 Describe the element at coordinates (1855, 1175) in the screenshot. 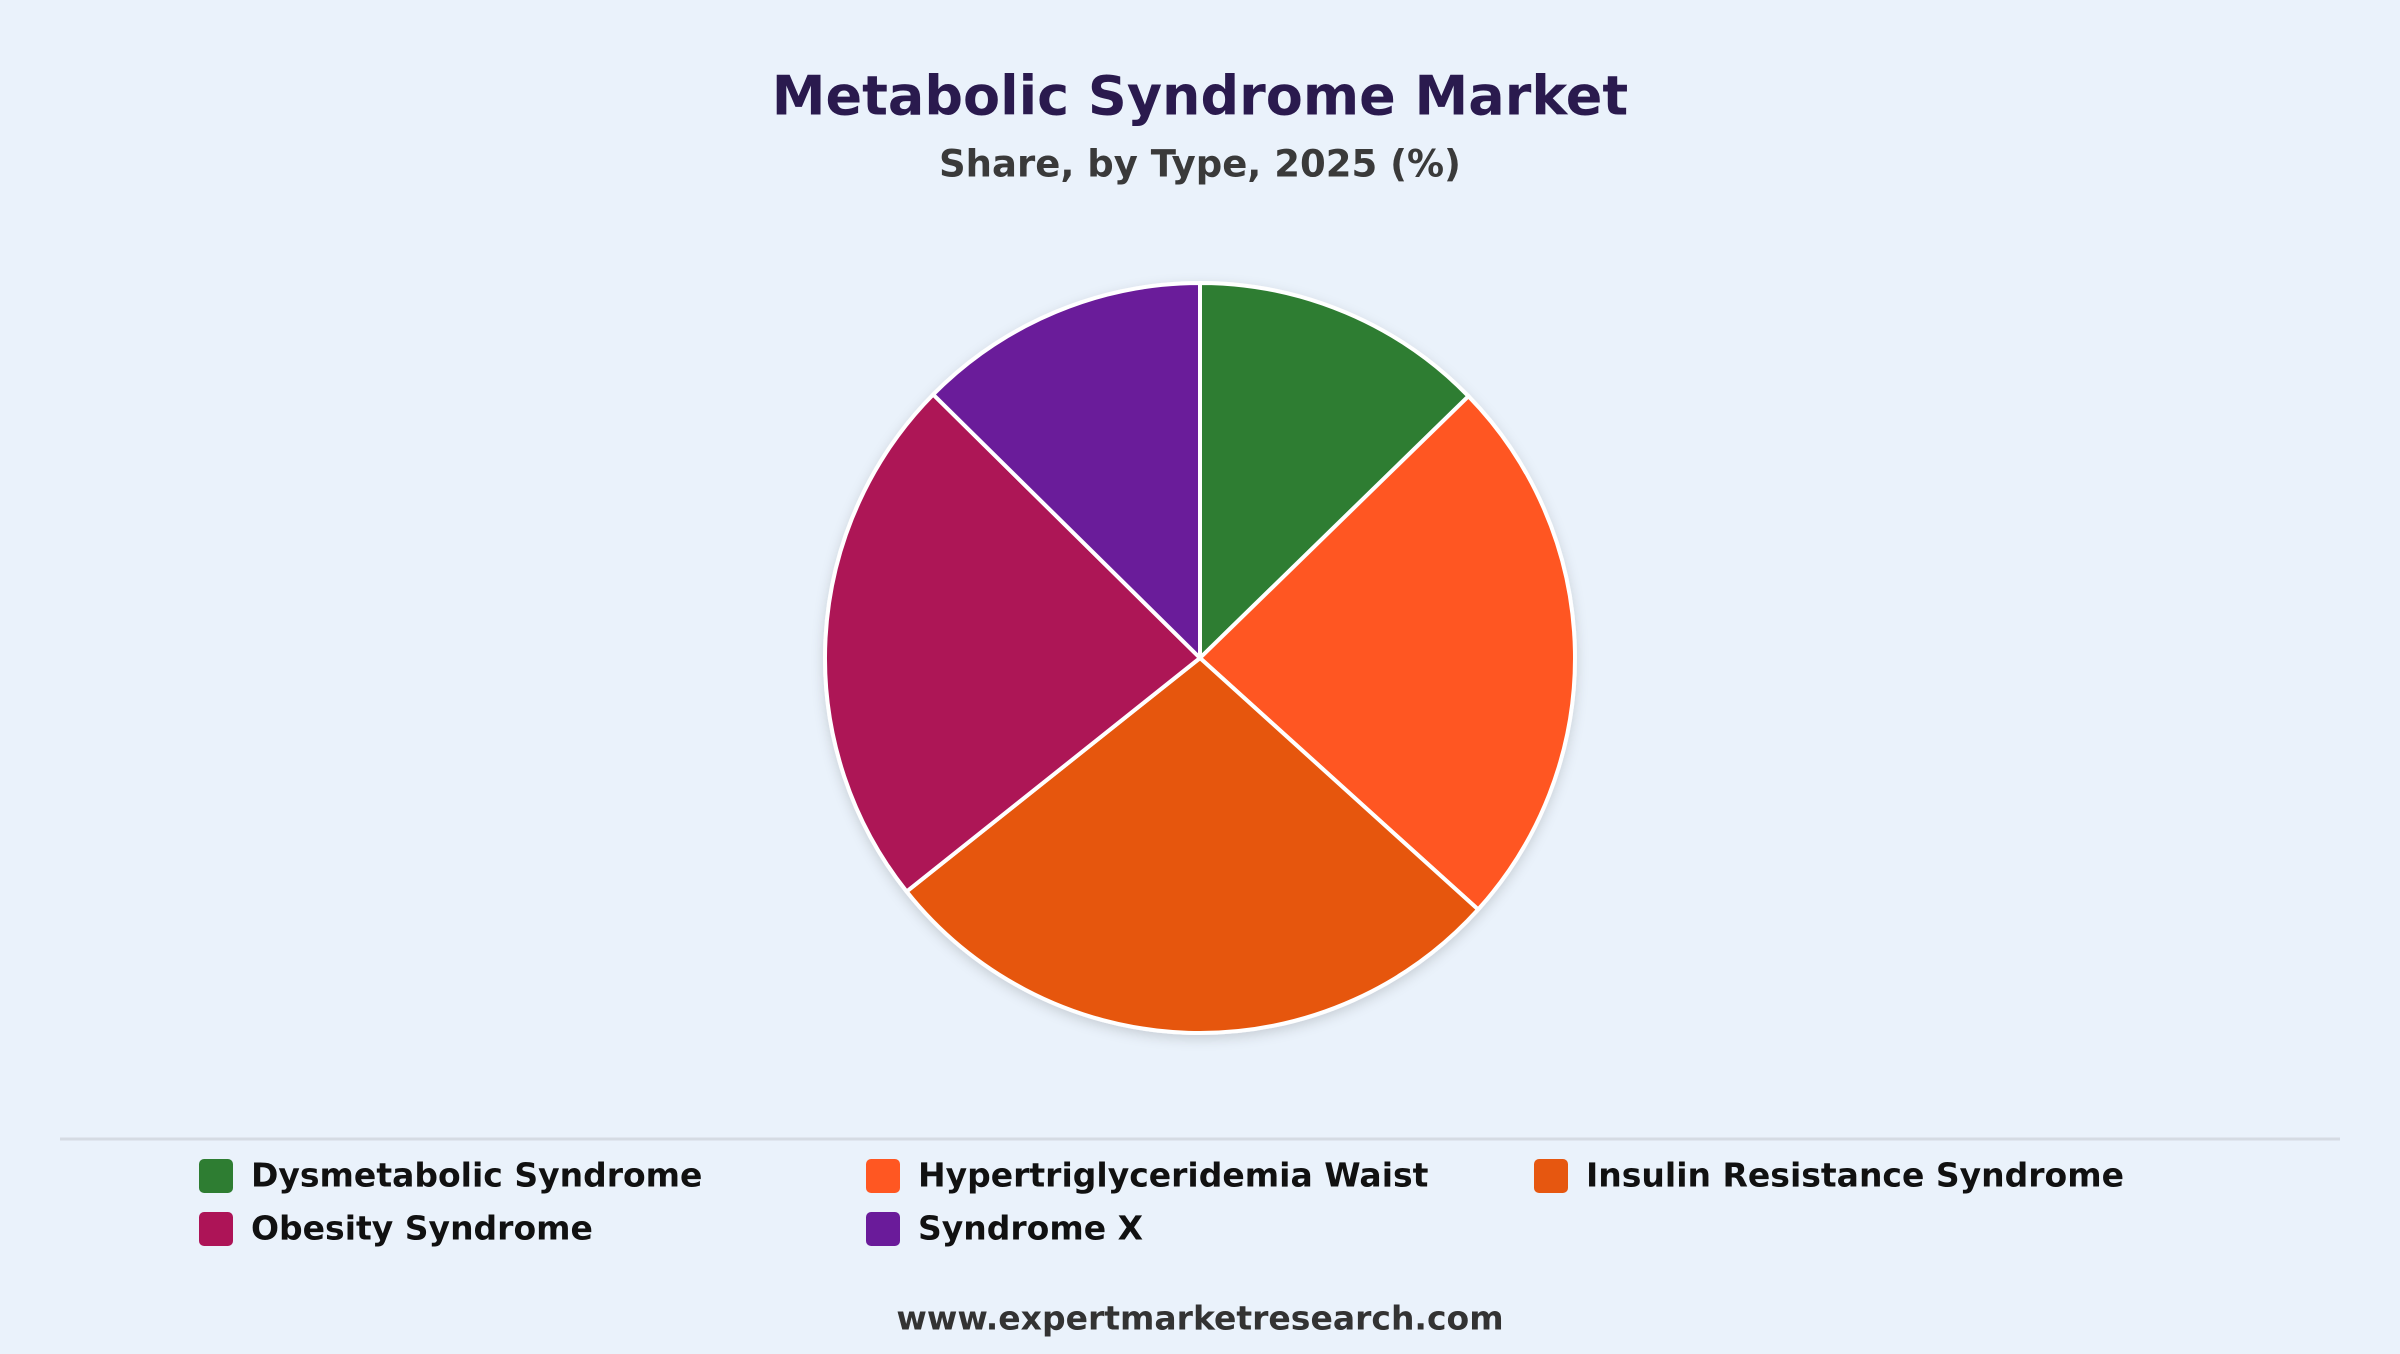

I see `legend-label: Insulin Resistance Syndrome` at that location.